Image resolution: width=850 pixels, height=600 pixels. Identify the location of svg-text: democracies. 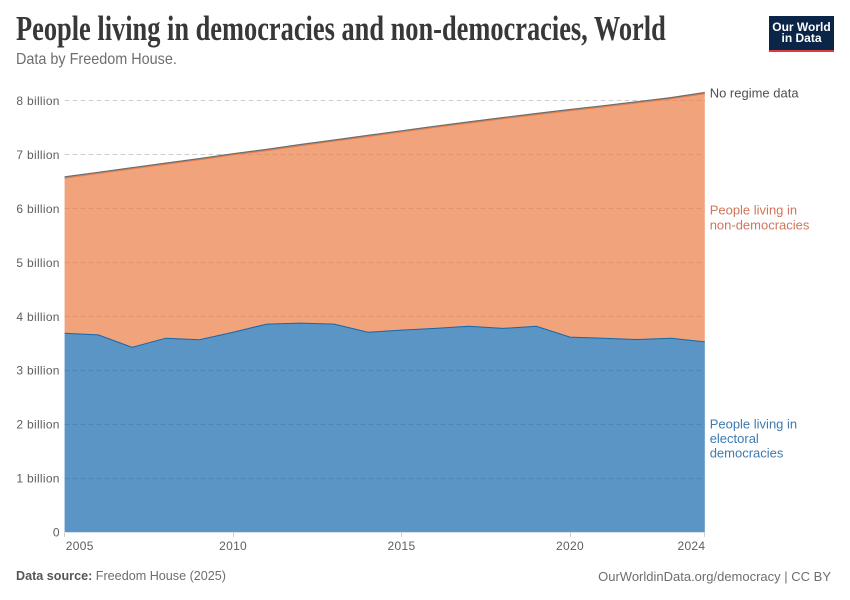
(747, 453).